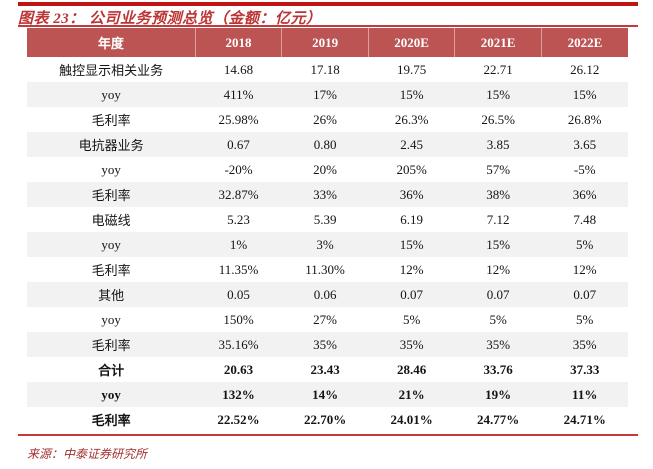 Image resolution: width=653 pixels, height=469 pixels. Describe the element at coordinates (325, 369) in the screenshot. I see `row-value: 23.43` at that location.